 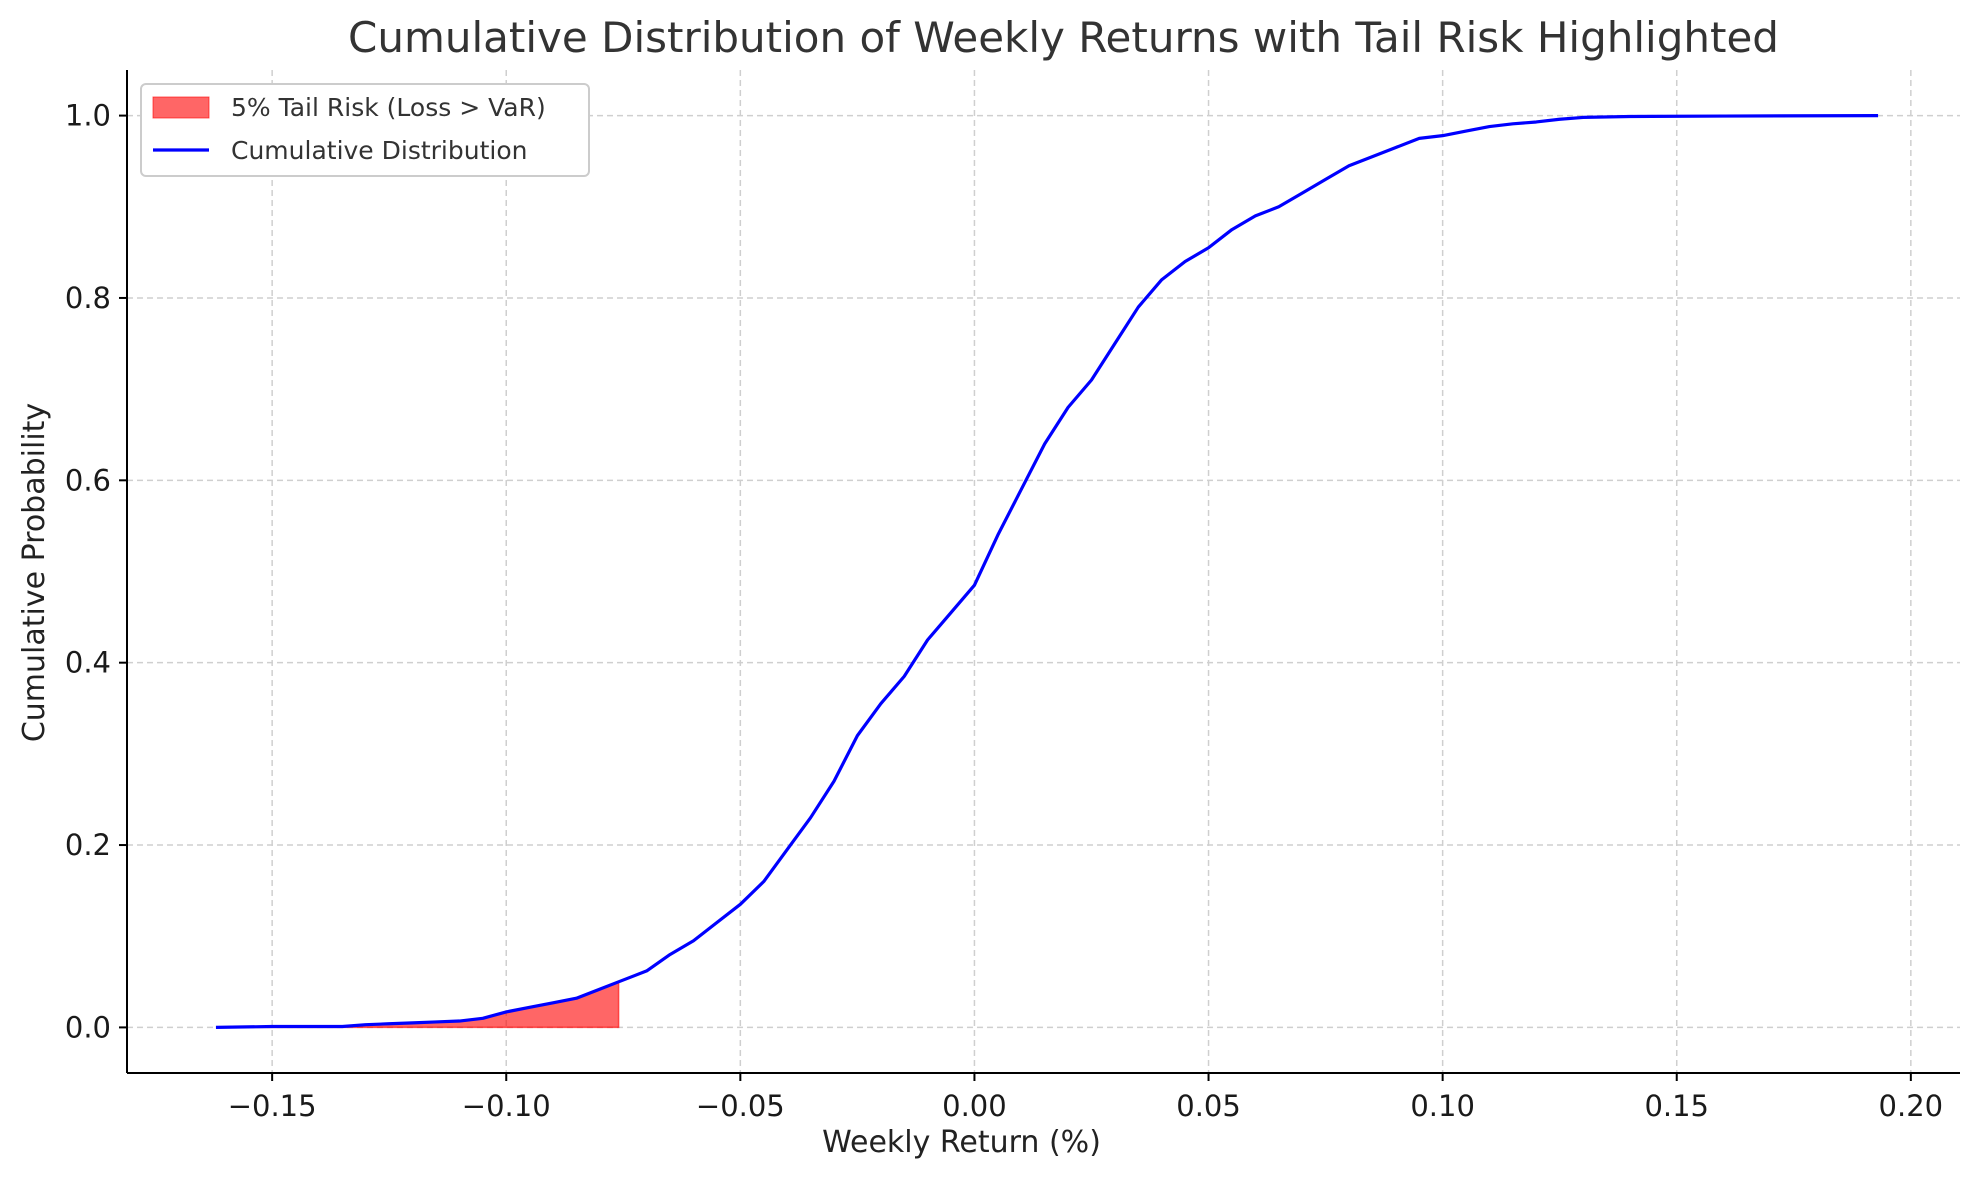 I want to click on x-axis-ticks: −0.15 −0.10 −0.05 0.00 0.05 0.10 0.15 0.20, so click(x=1085, y=1098).